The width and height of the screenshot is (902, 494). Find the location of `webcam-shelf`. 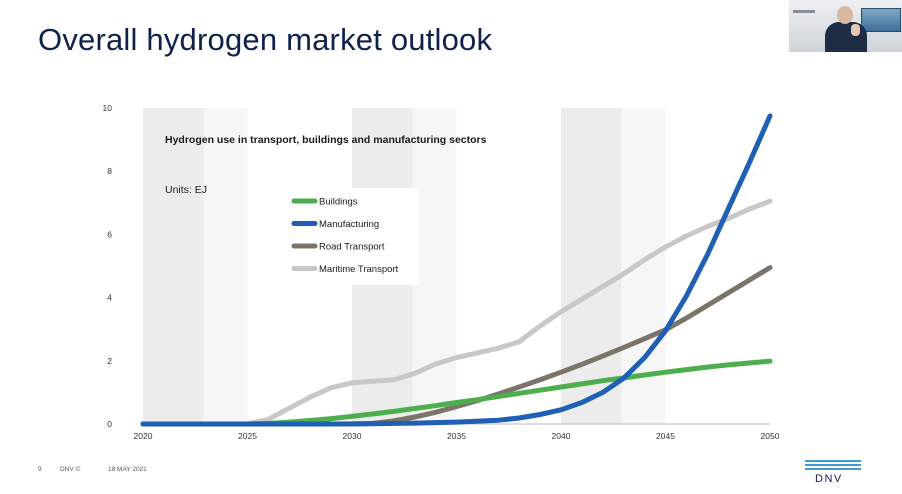

webcam-shelf is located at coordinates (804, 11).